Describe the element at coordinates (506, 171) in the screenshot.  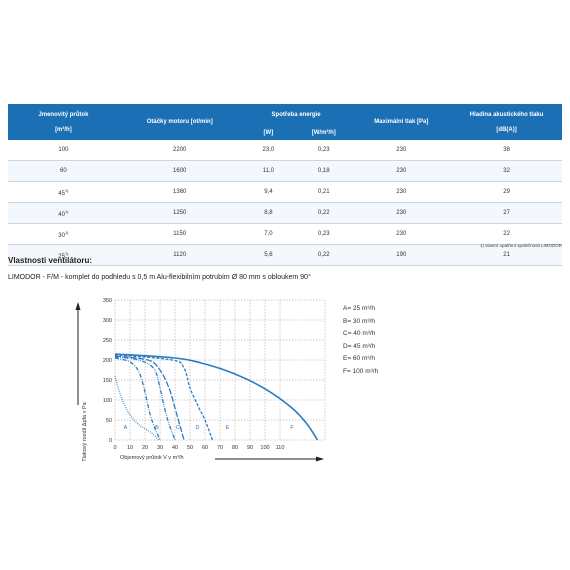
I see `cell-noise: 32` at that location.